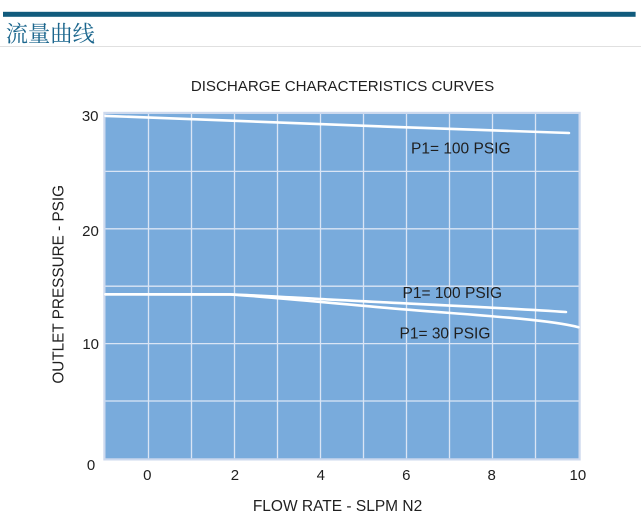 Image resolution: width=641 pixels, height=524 pixels. What do you see at coordinates (337, 506) in the screenshot?
I see `svg-text: FLOW RATE - SLPM N2` at bounding box center [337, 506].